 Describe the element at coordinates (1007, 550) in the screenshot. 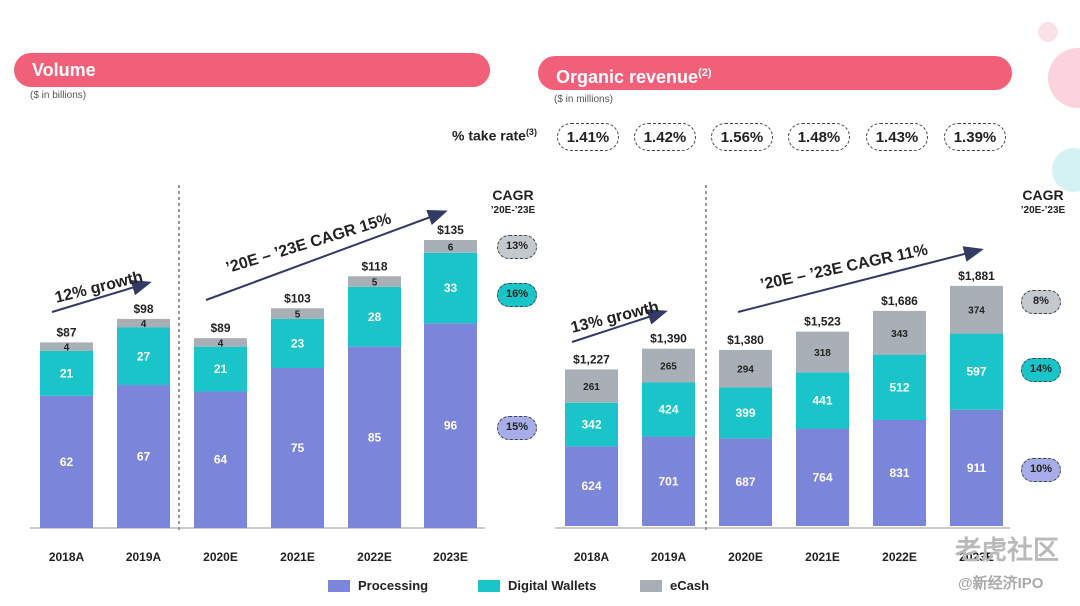

I see `watermark-text: 老虎社区` at that location.